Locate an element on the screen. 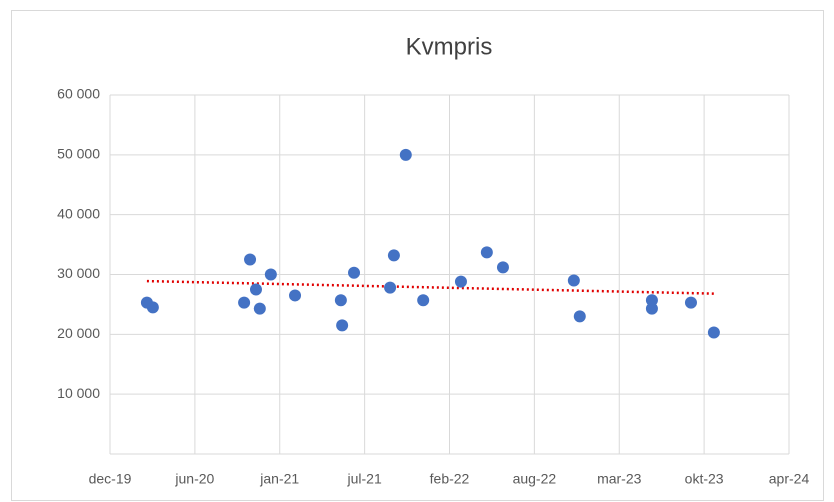 This screenshot has height=502, width=834. x-tick-label: jun-20 is located at coordinates (194, 479).